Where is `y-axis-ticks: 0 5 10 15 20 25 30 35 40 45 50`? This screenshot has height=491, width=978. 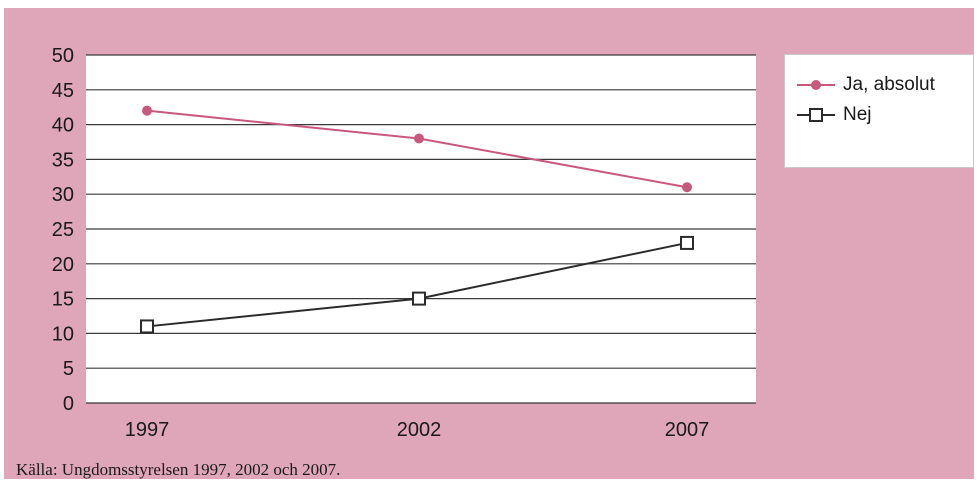
y-axis-ticks: 0 5 10 15 20 25 30 35 40 45 50 is located at coordinates (63, 230).